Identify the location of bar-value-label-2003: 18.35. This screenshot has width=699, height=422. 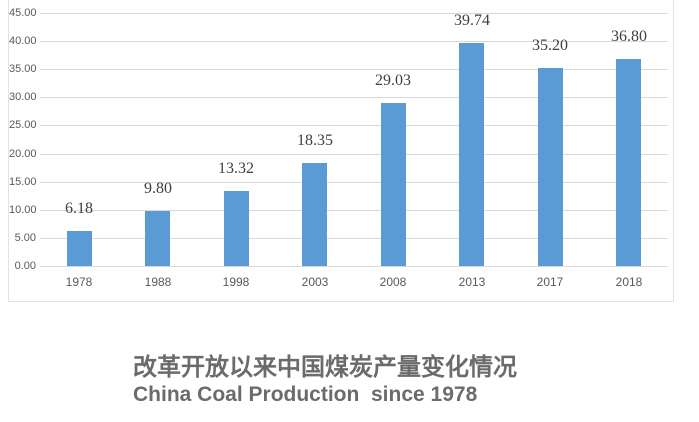
(315, 140).